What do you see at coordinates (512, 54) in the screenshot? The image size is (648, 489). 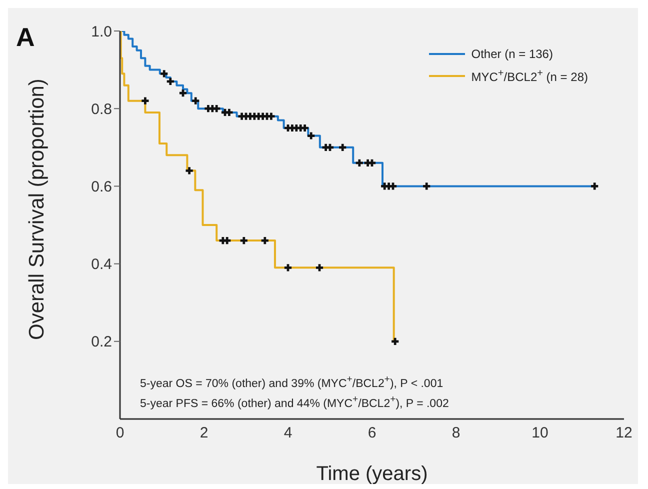 I see `legend-label: Other (n = 136)` at bounding box center [512, 54].